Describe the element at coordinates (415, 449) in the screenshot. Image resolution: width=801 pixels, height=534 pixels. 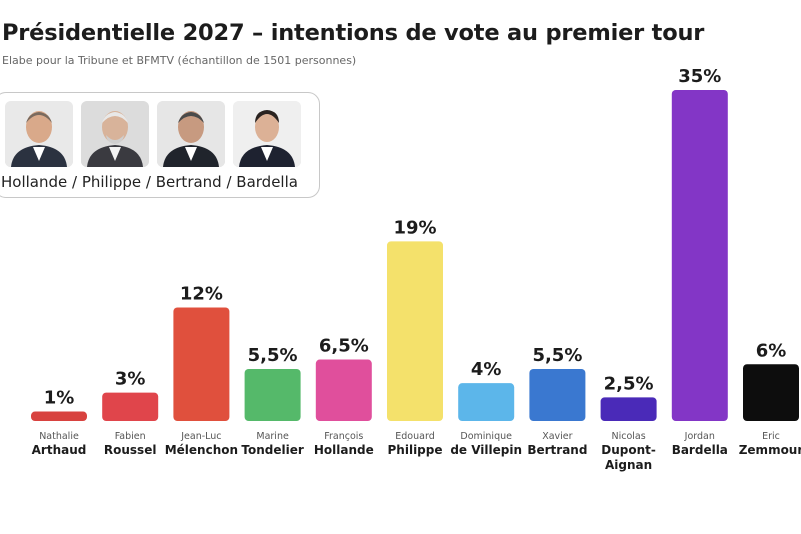
I see `candidate-last-name: Philippe` at that location.